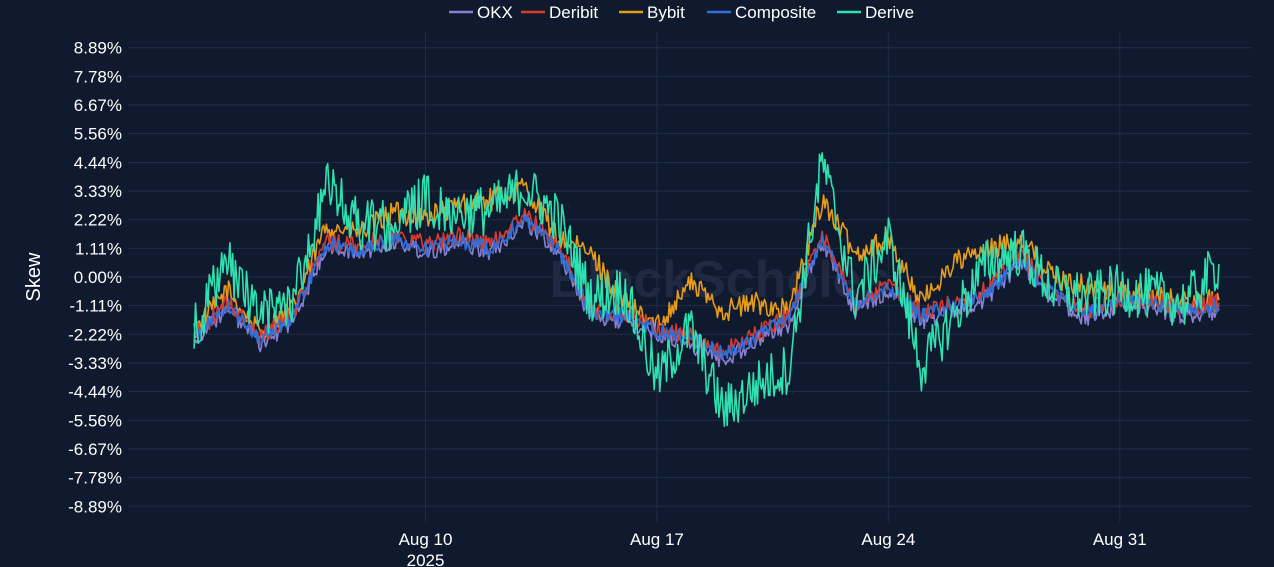 This screenshot has height=567, width=1274. What do you see at coordinates (773, 548) in the screenshot?
I see `x-axis-ticks: Aug 10 2025 Aug 17 Aug 24 Aug 31` at bounding box center [773, 548].